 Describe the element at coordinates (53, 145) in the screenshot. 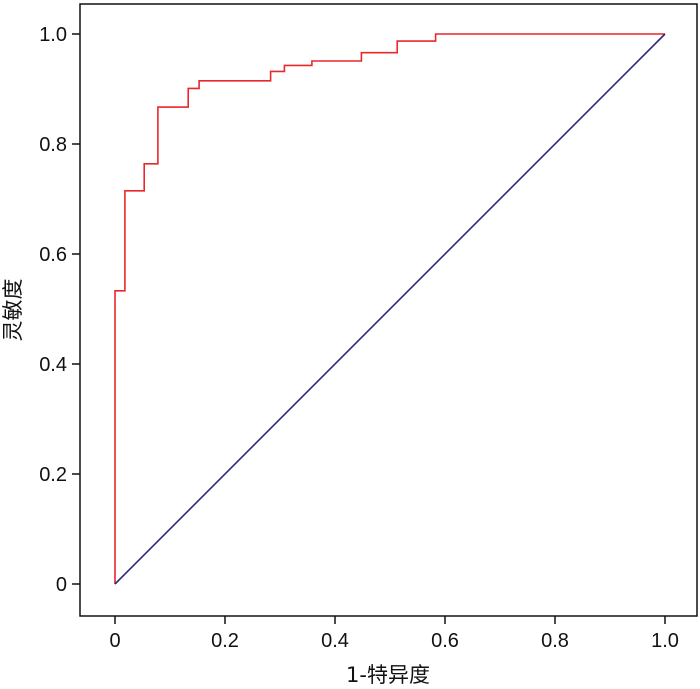

I see `y-tick-label: 0.8` at that location.